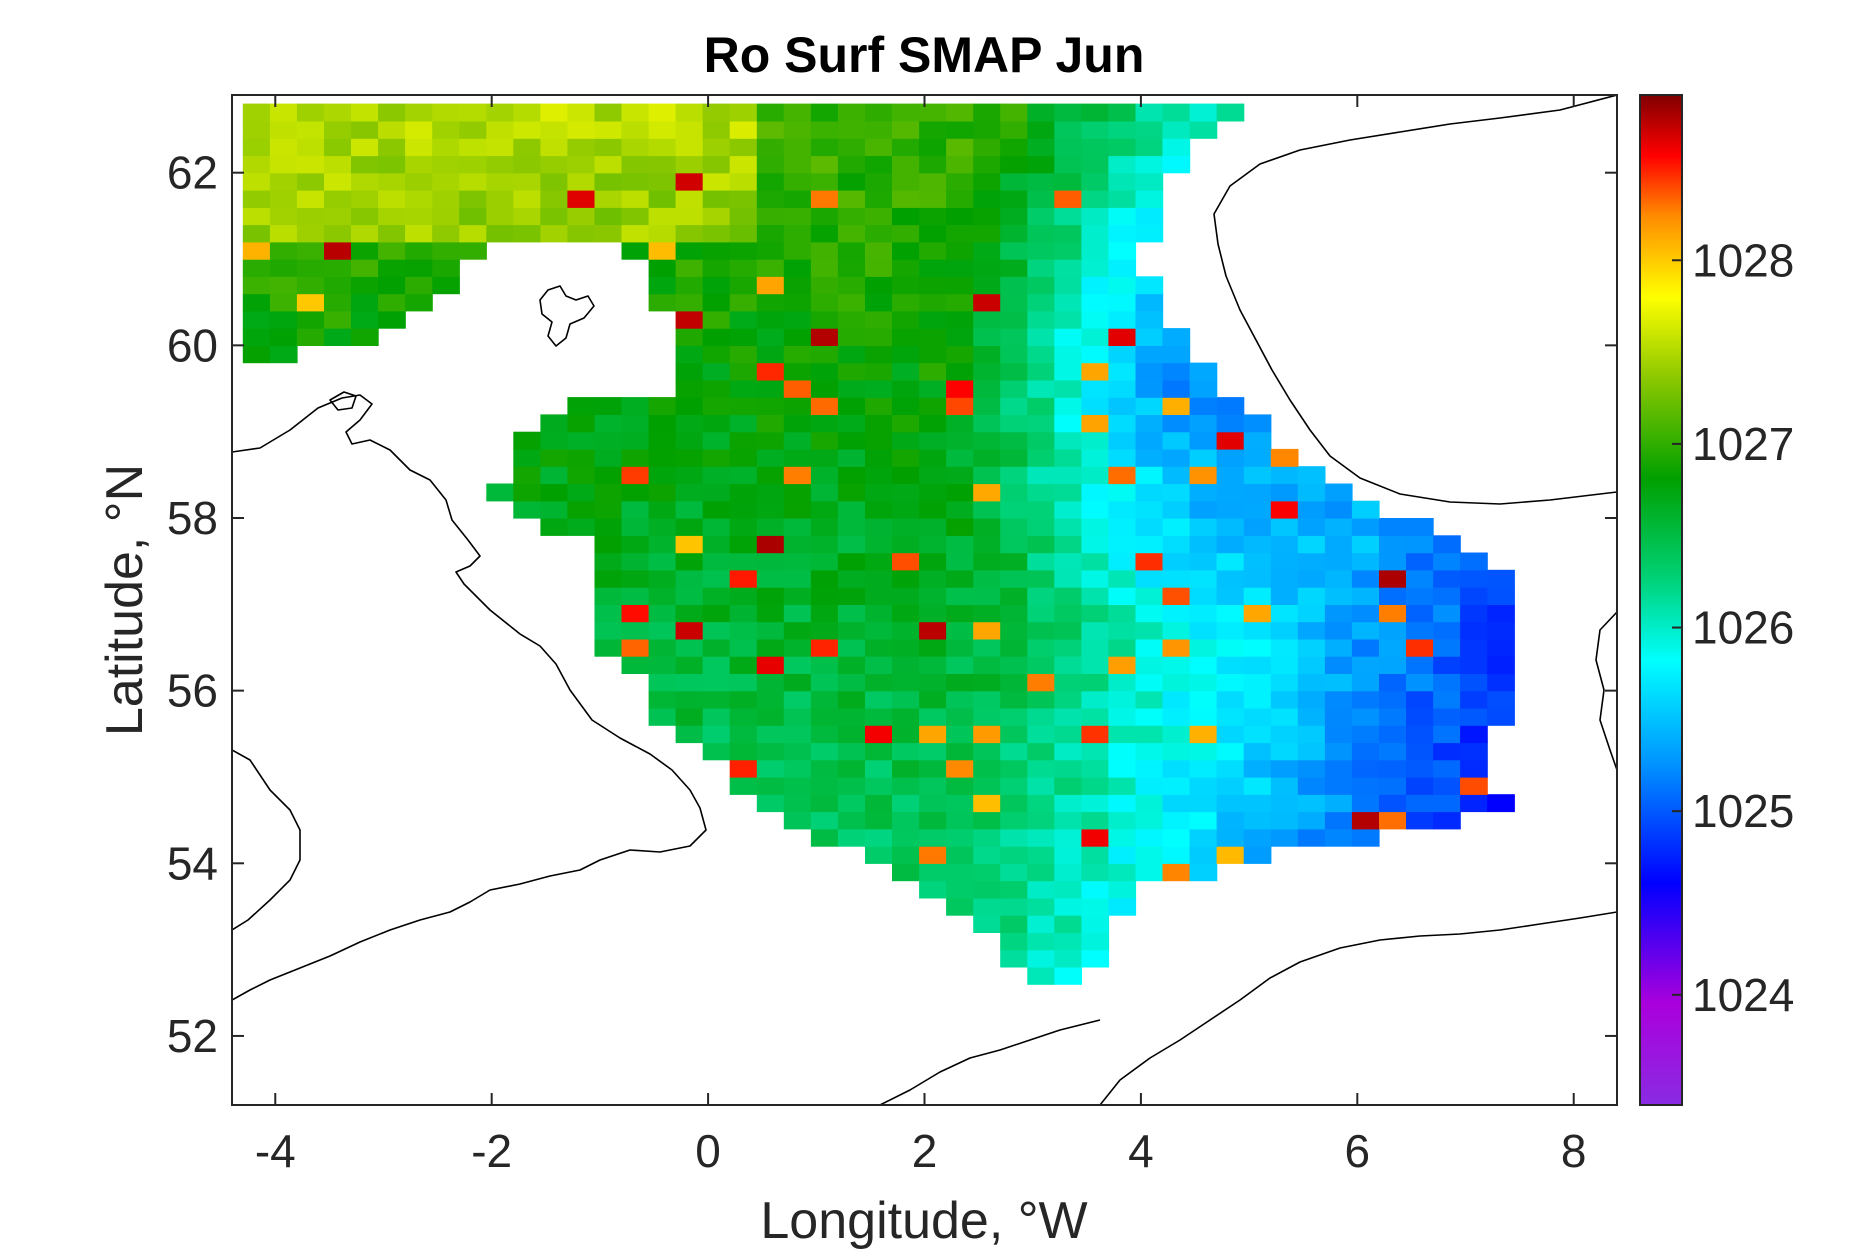 Image resolution: width=1875 pixels, height=1250 pixels. What do you see at coordinates (125, 600) in the screenshot?
I see `y-axis-label: Latitude, °N` at bounding box center [125, 600].